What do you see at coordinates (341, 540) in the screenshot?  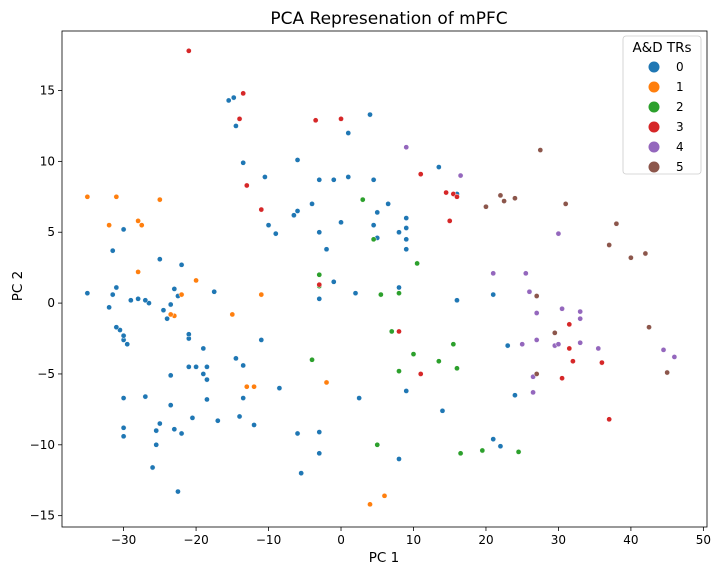 I see `x-tick-label: 0` at bounding box center [341, 540].